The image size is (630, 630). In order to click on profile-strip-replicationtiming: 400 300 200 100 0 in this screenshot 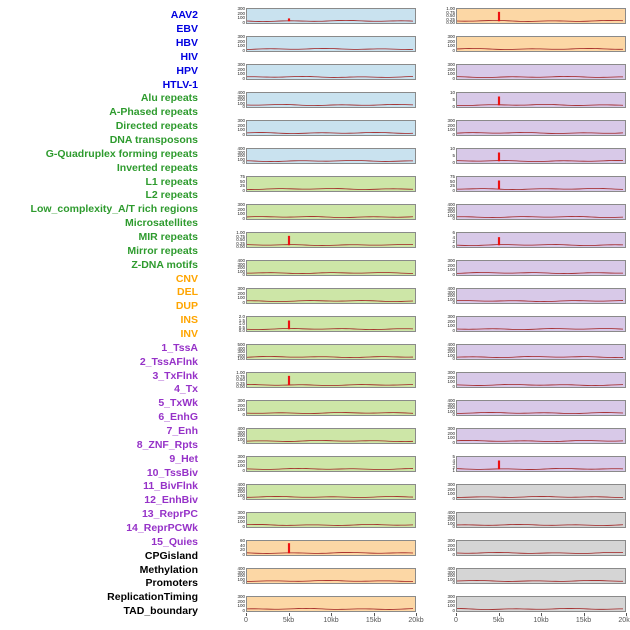, I will do `click(536, 575)`.